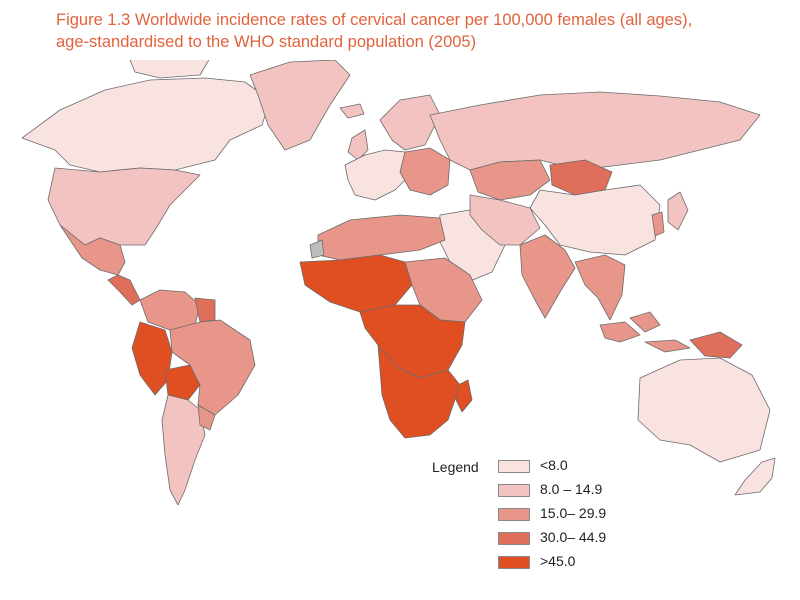 The width and height of the screenshot is (800, 600). I want to click on legend-label: 30.0– 44.9, so click(573, 537).